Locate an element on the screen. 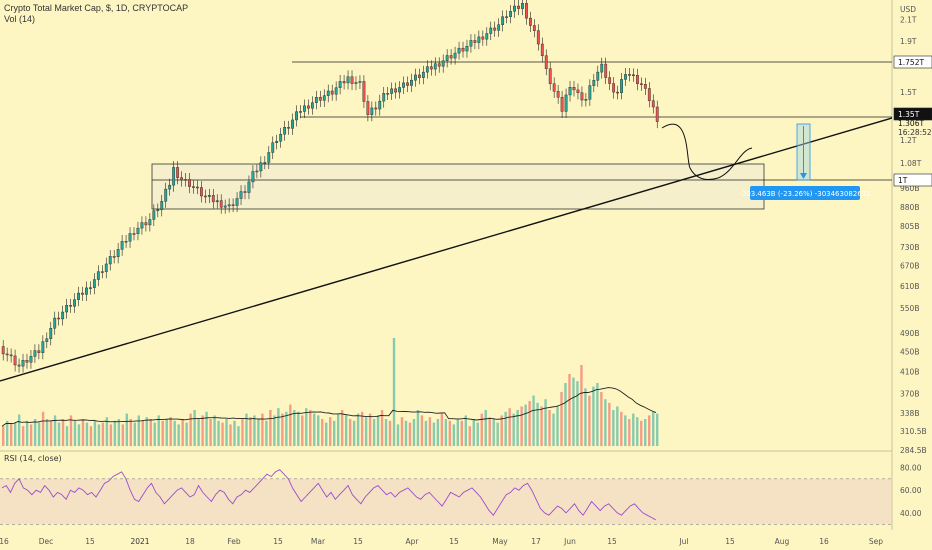 This screenshot has width=932, height=550. resistance-price-tag: 1.752T is located at coordinates (911, 62).